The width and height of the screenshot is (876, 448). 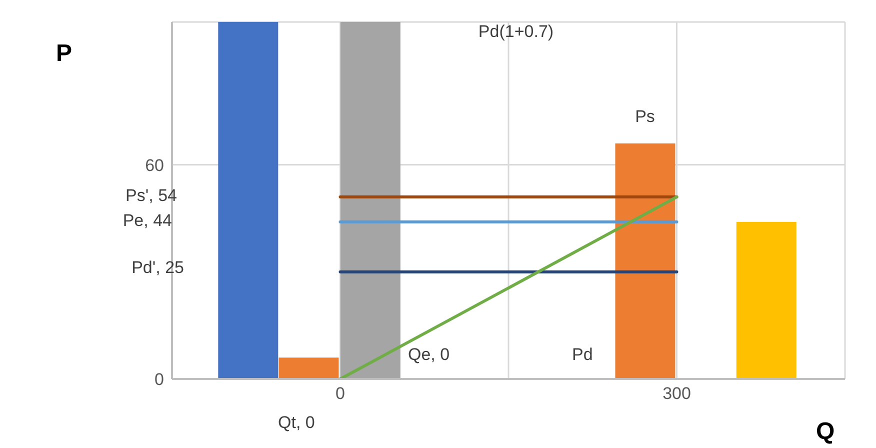 What do you see at coordinates (645, 117) in the screenshot?
I see `annotation: Ps` at bounding box center [645, 117].